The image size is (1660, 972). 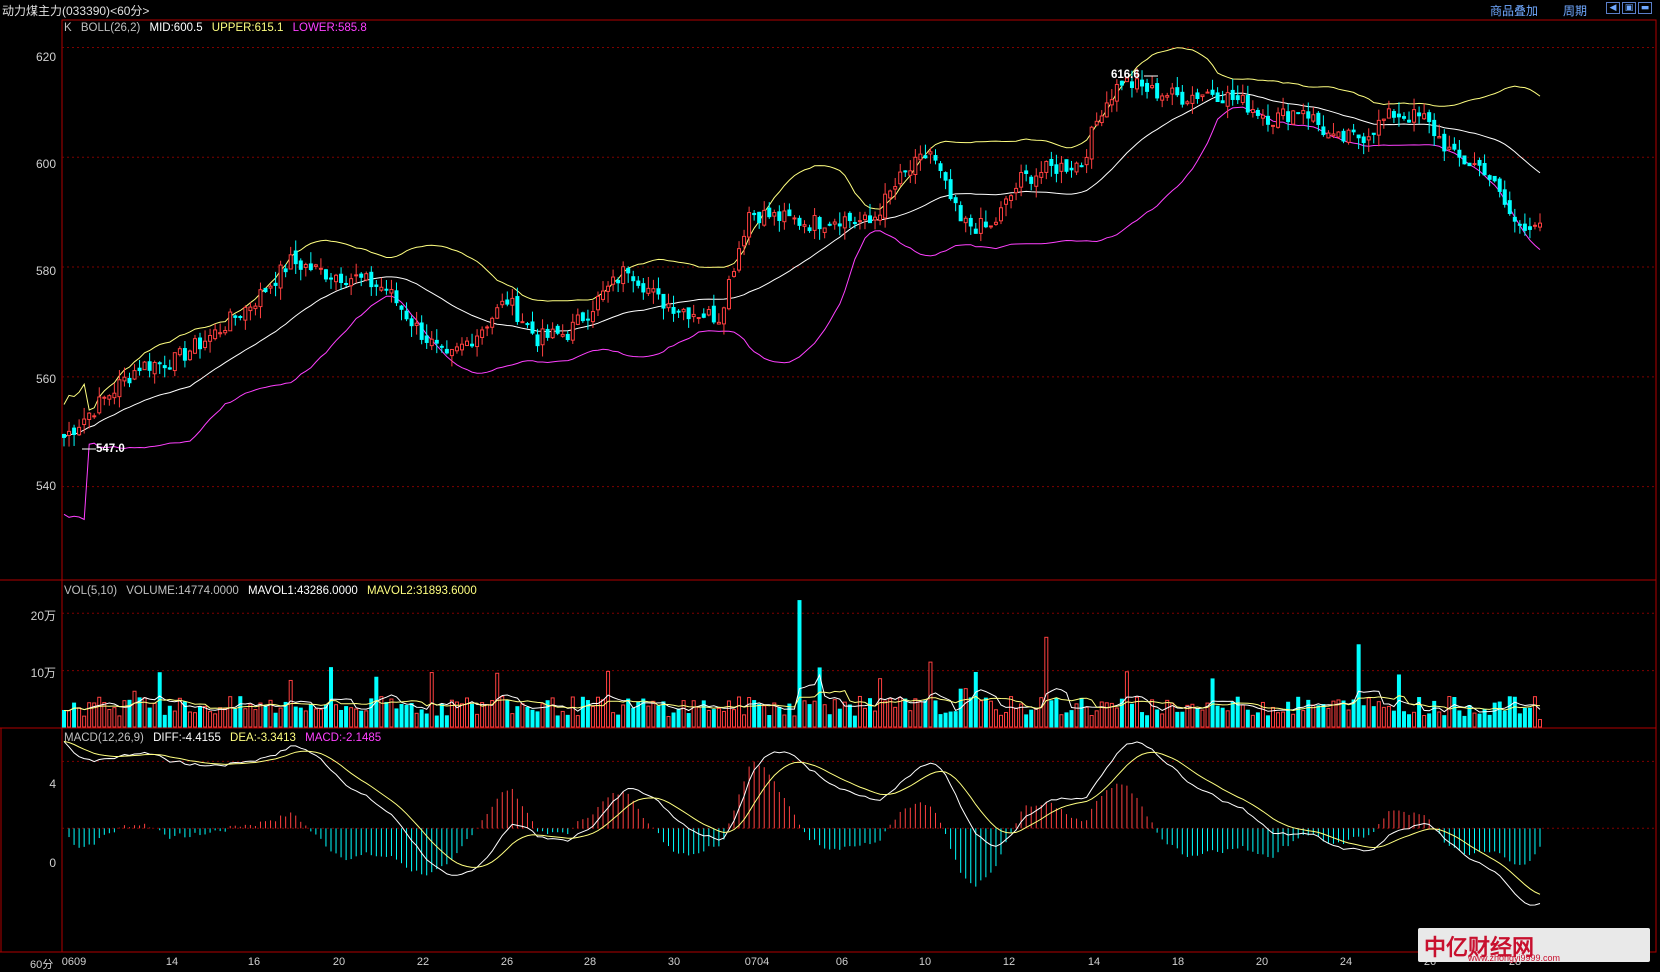 What do you see at coordinates (45, 271) in the screenshot?
I see `price-tick-580: 580` at bounding box center [45, 271].